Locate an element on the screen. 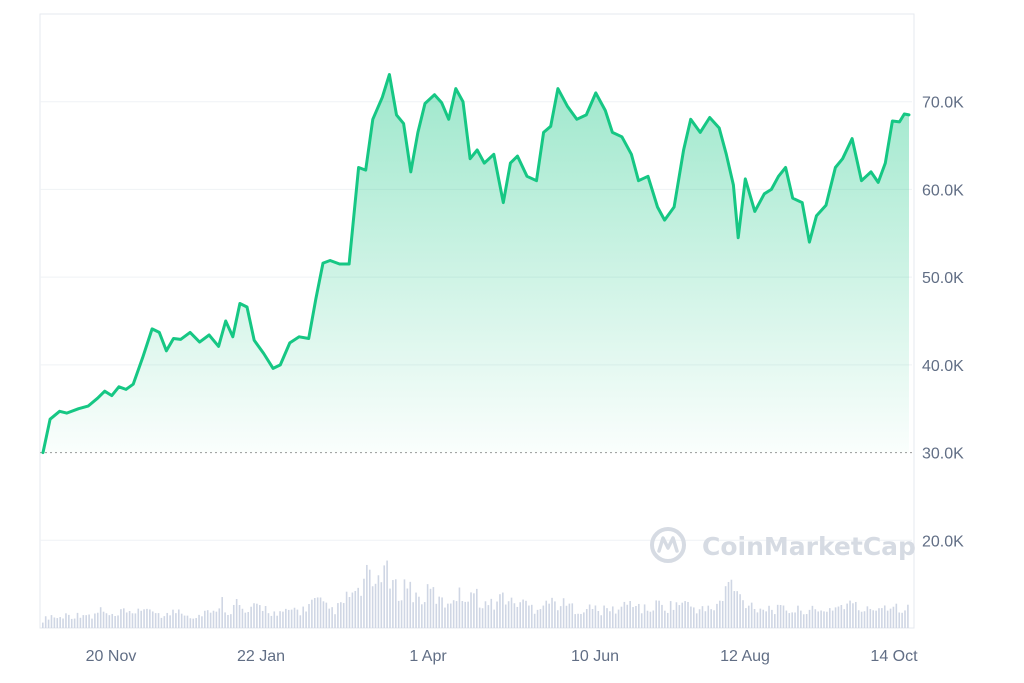  watermark: CoinMarketCap is located at coordinates (783, 545).